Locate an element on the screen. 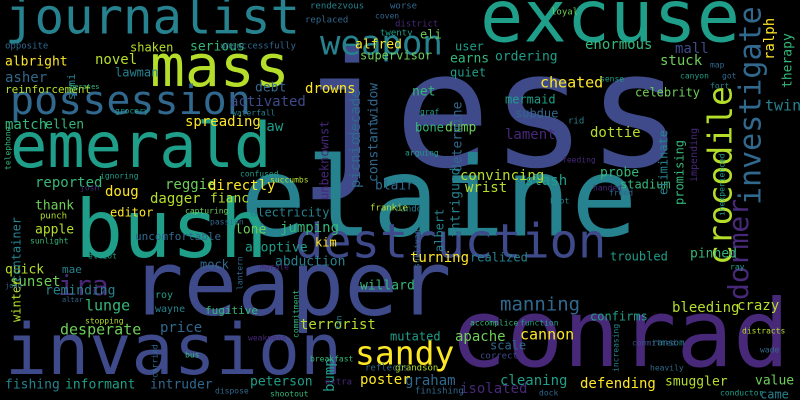 Image resolution: width=800 pixels, height=400 pixels. word: eli is located at coordinates (431, 35).